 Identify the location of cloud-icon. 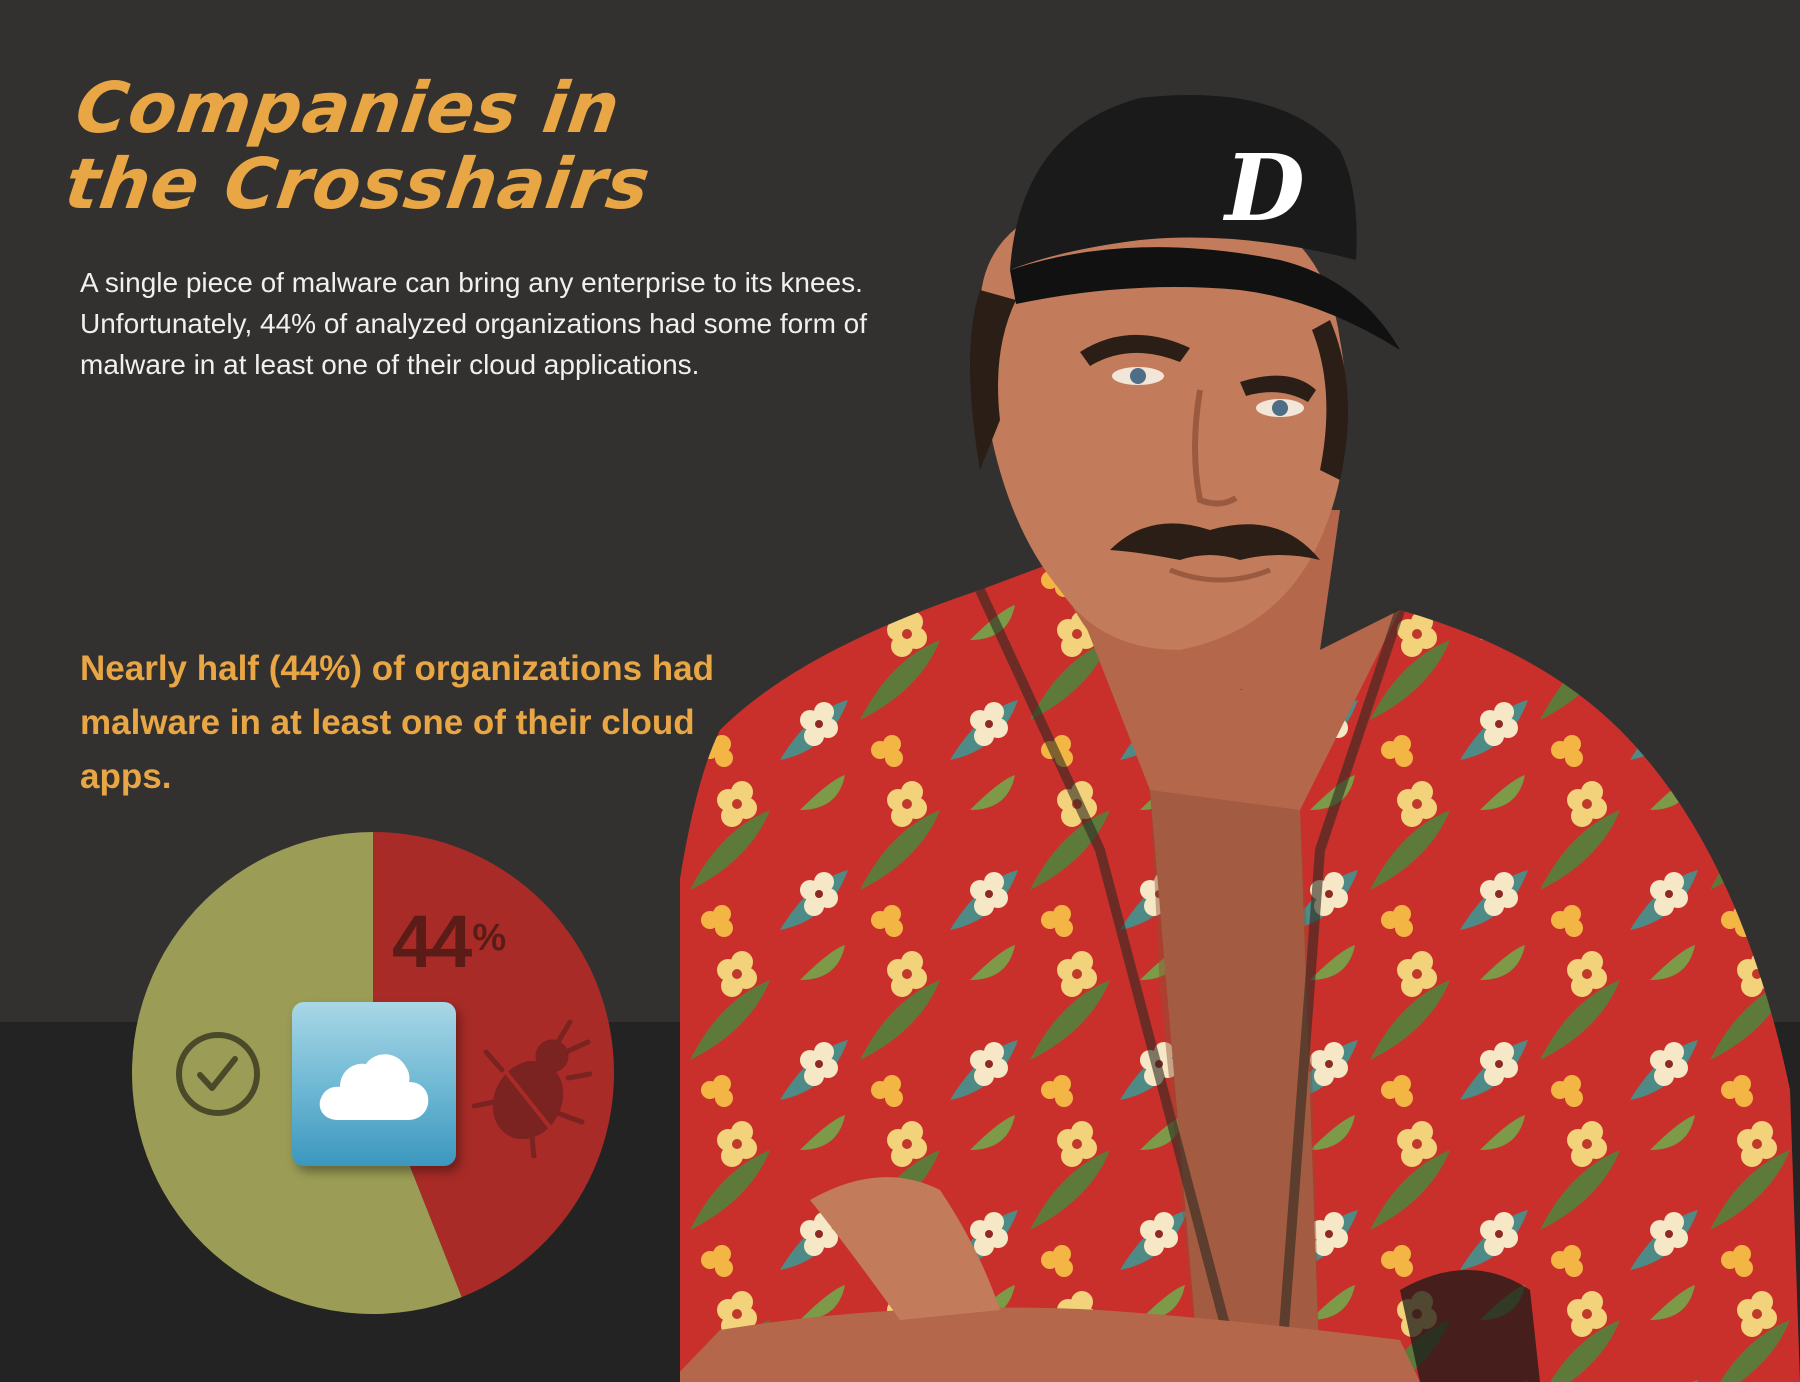
(374, 1087).